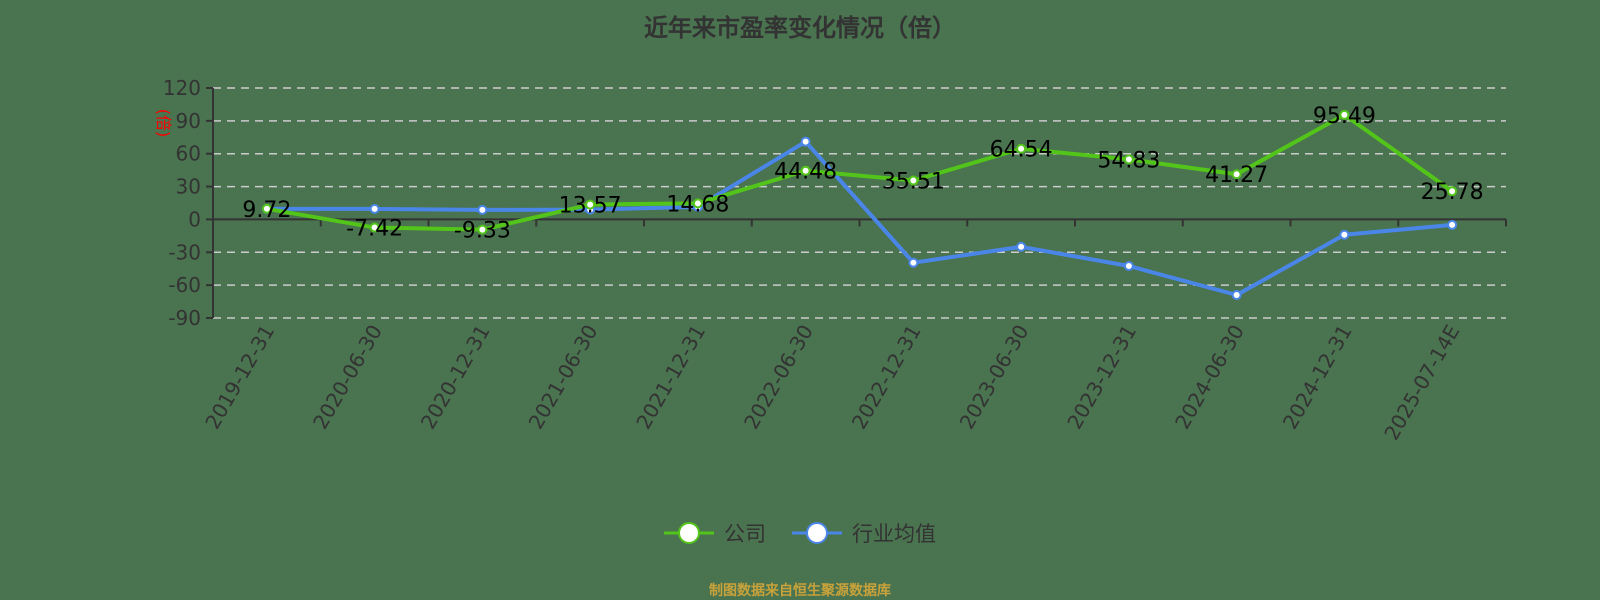  I want to click on y-tick-label: 120, so click(182, 88).